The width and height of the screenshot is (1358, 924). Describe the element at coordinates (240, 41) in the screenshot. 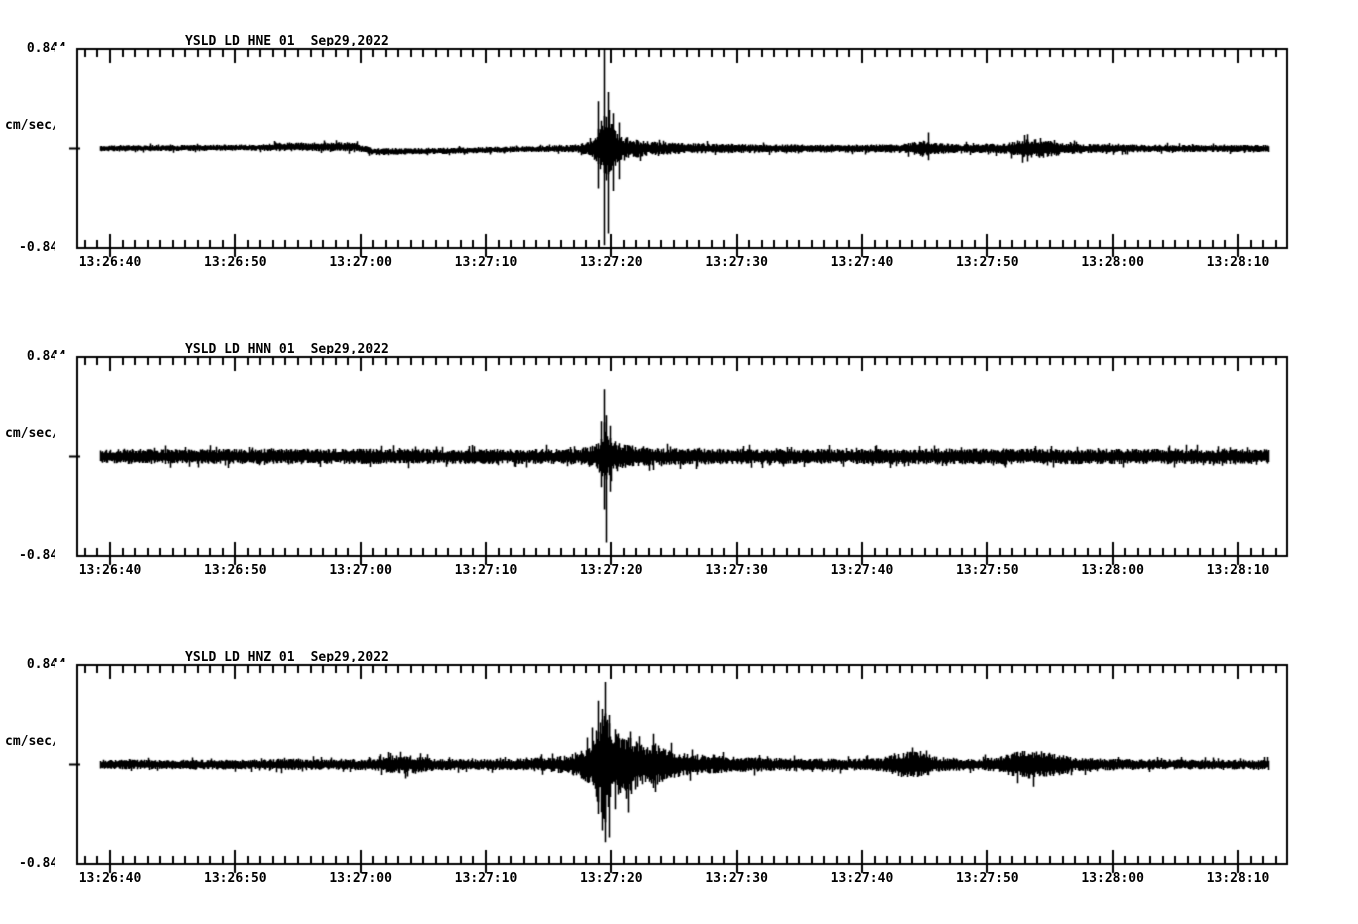

I see `station-channel-label: YSLD_LD_HNE_01` at that location.